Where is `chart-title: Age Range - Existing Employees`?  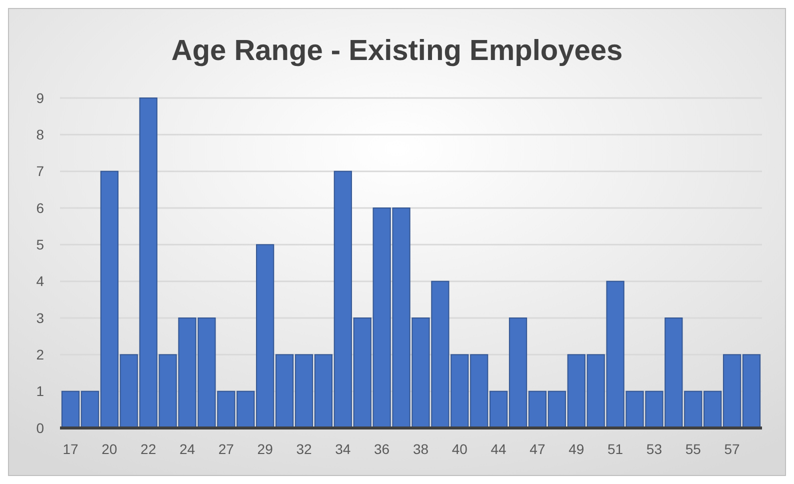
chart-title: Age Range - Existing Employees is located at coordinates (397, 51).